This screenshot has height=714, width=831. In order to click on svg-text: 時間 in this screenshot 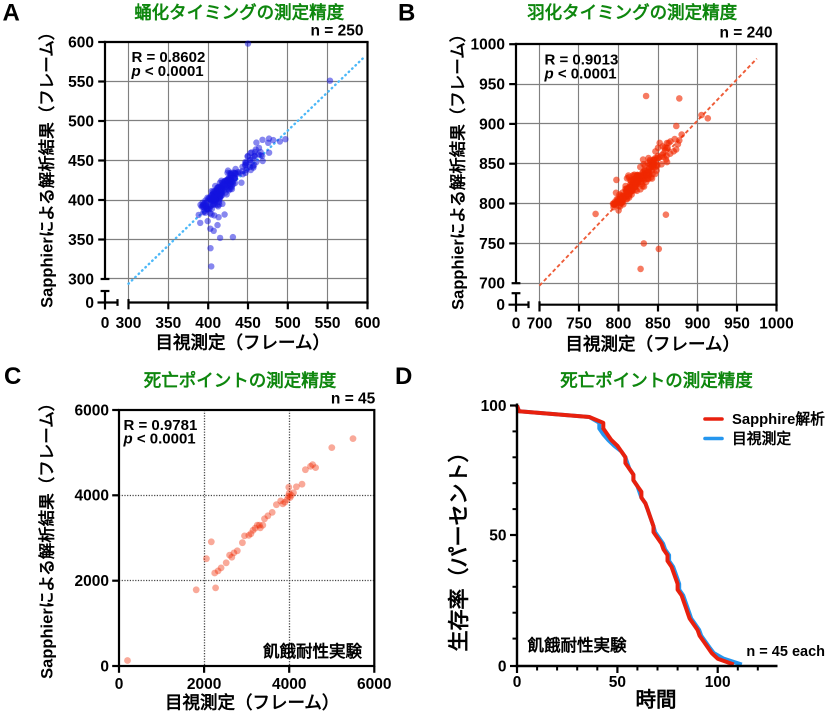, I will do `click(656, 700)`.